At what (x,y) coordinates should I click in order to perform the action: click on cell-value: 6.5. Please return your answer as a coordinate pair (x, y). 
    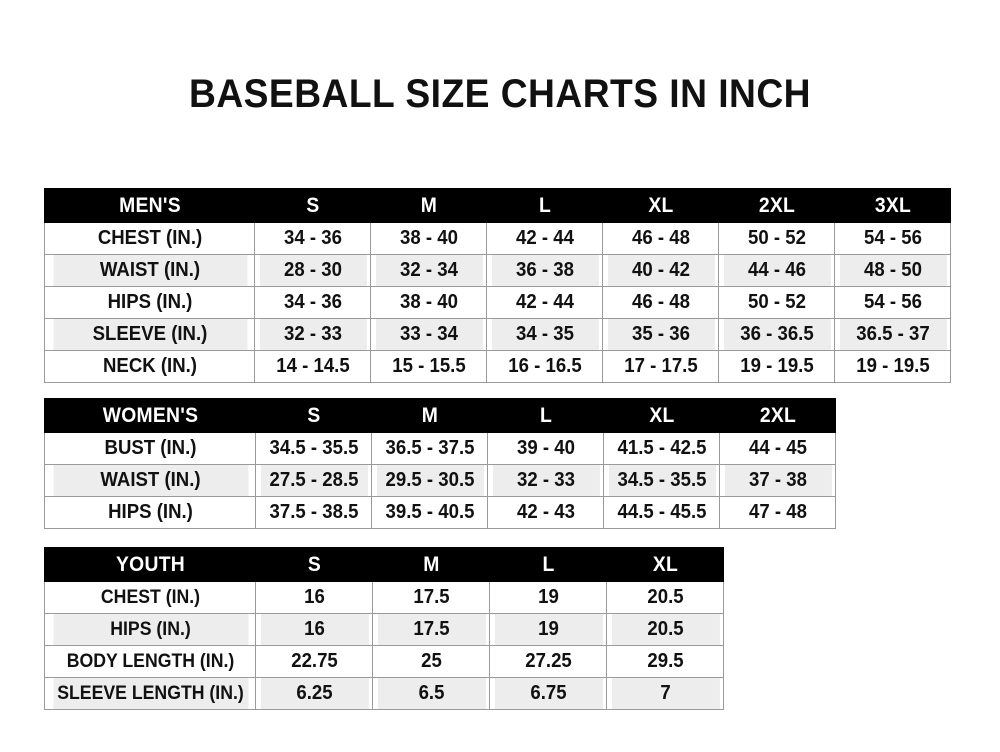
    Looking at the image, I should click on (431, 693).